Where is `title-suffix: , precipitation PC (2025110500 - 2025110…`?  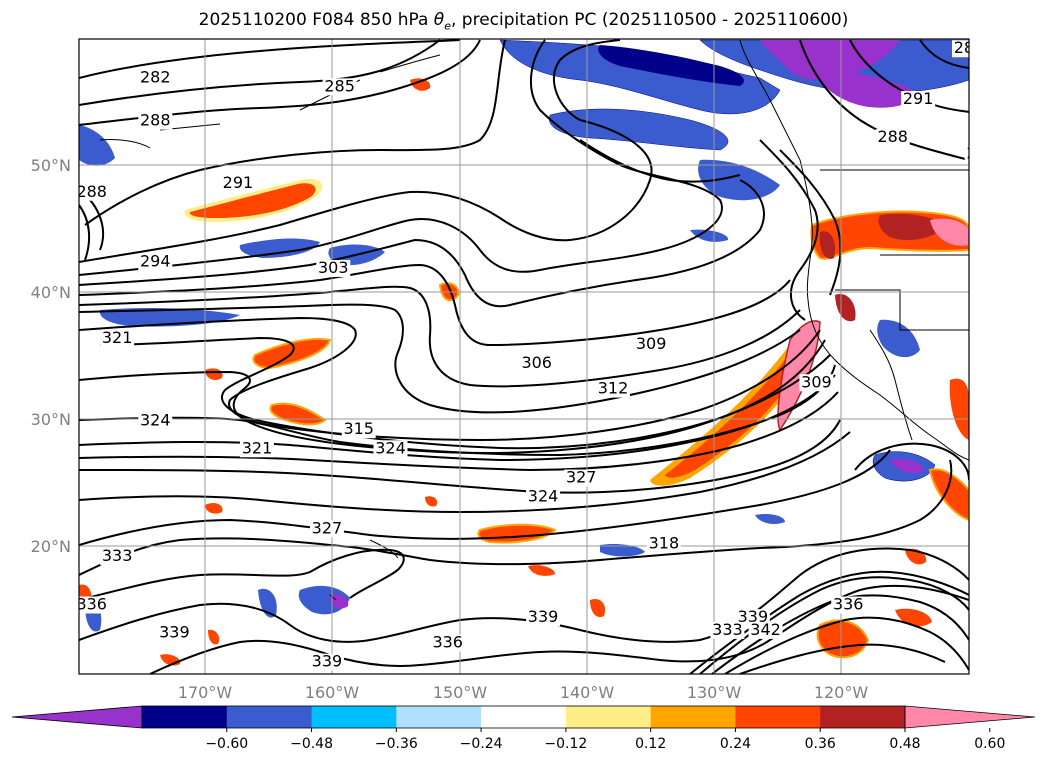
title-suffix: , precipitation PC (2025110500 - 2025110… is located at coordinates (649, 20).